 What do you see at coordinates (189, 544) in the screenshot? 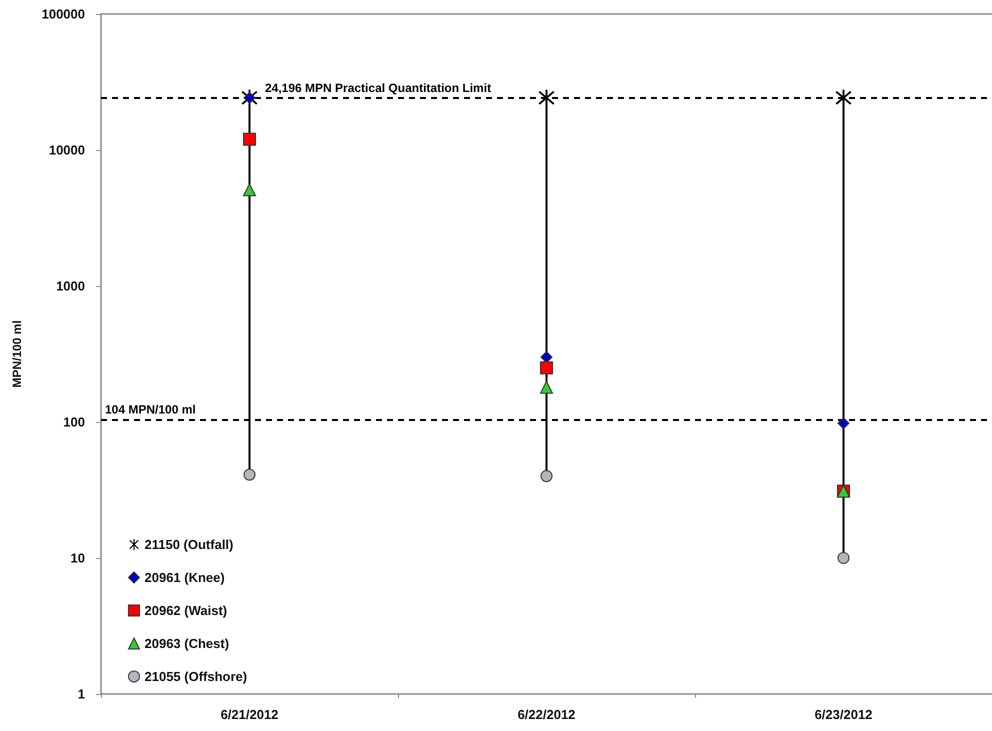
I see `legend-label: 21150 (Outfall)` at bounding box center [189, 544].